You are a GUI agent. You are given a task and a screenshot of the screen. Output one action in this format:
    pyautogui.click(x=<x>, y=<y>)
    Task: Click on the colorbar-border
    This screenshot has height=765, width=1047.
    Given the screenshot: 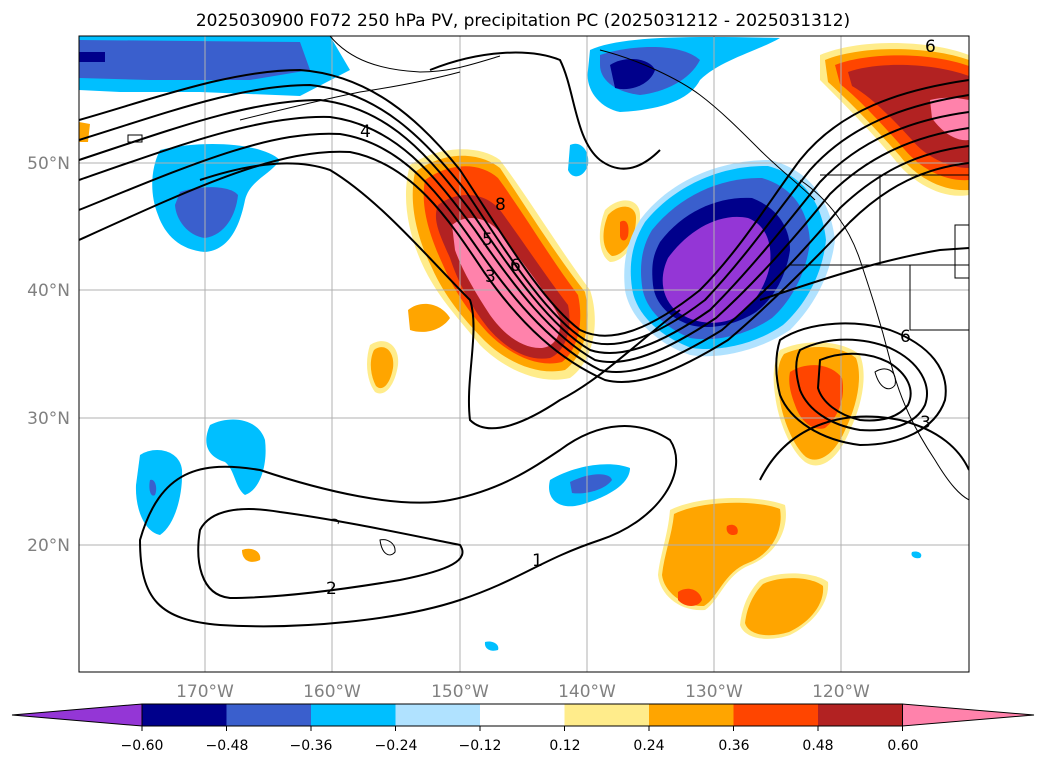 What is the action you would take?
    pyautogui.click(x=522, y=715)
    